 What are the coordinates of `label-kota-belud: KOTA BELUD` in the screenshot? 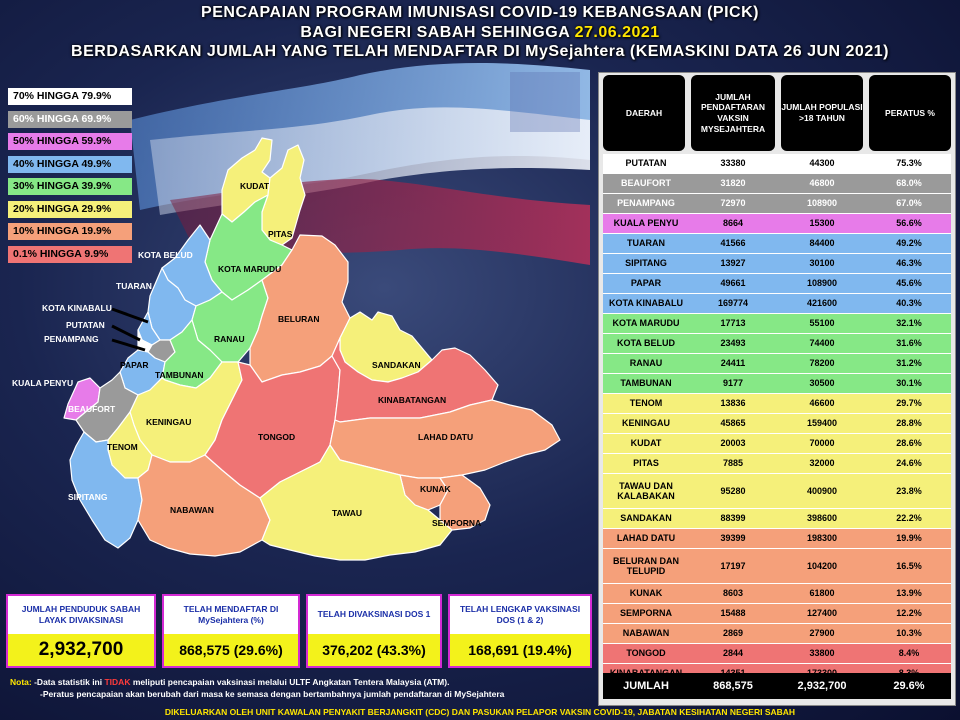 It's located at (165, 255).